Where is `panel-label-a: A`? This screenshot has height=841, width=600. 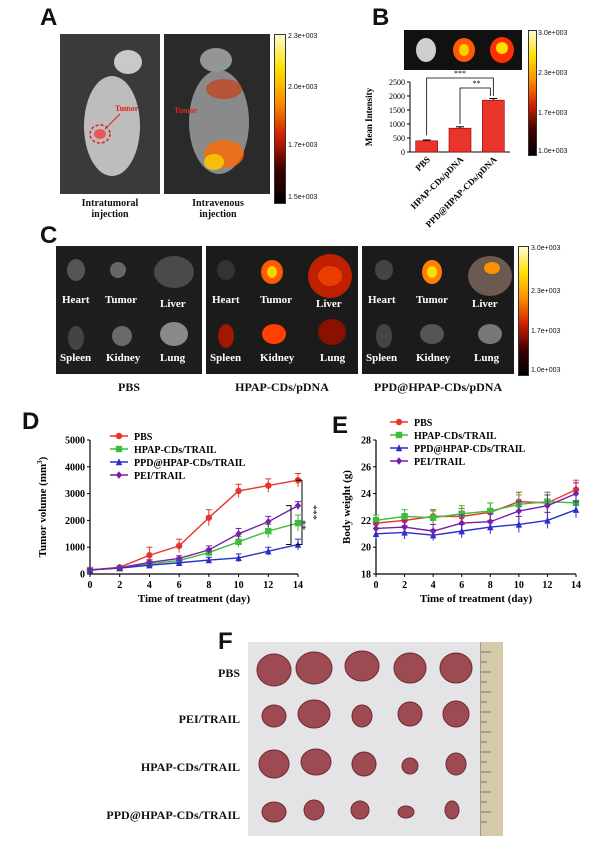 panel-label-a: A is located at coordinates (49, 17).